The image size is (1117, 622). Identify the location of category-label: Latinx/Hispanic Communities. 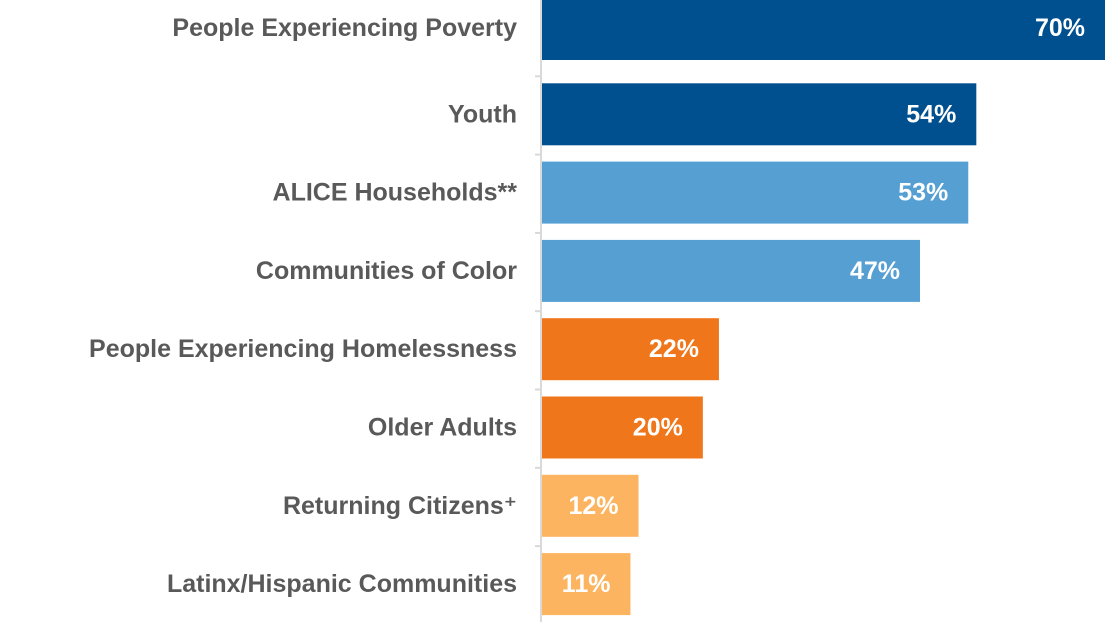
(342, 584).